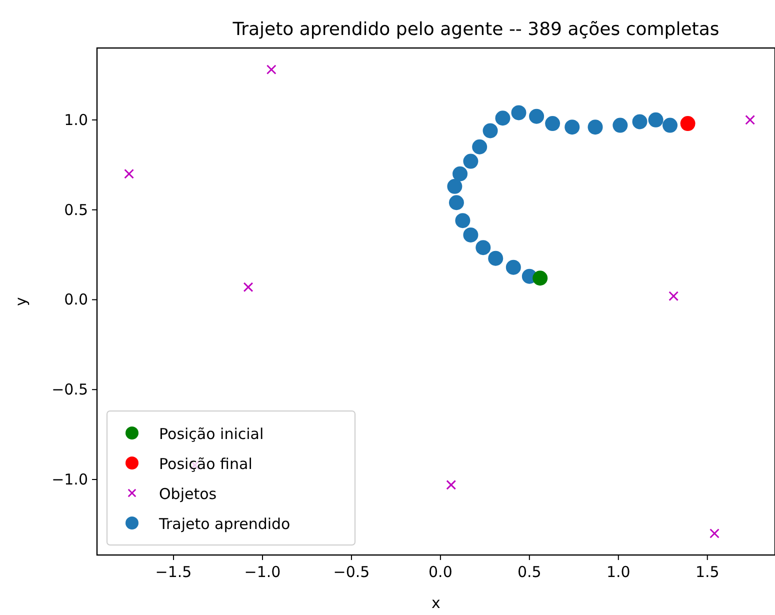 The height and width of the screenshot is (615, 775). I want to click on legend-label: Objetos, so click(188, 494).